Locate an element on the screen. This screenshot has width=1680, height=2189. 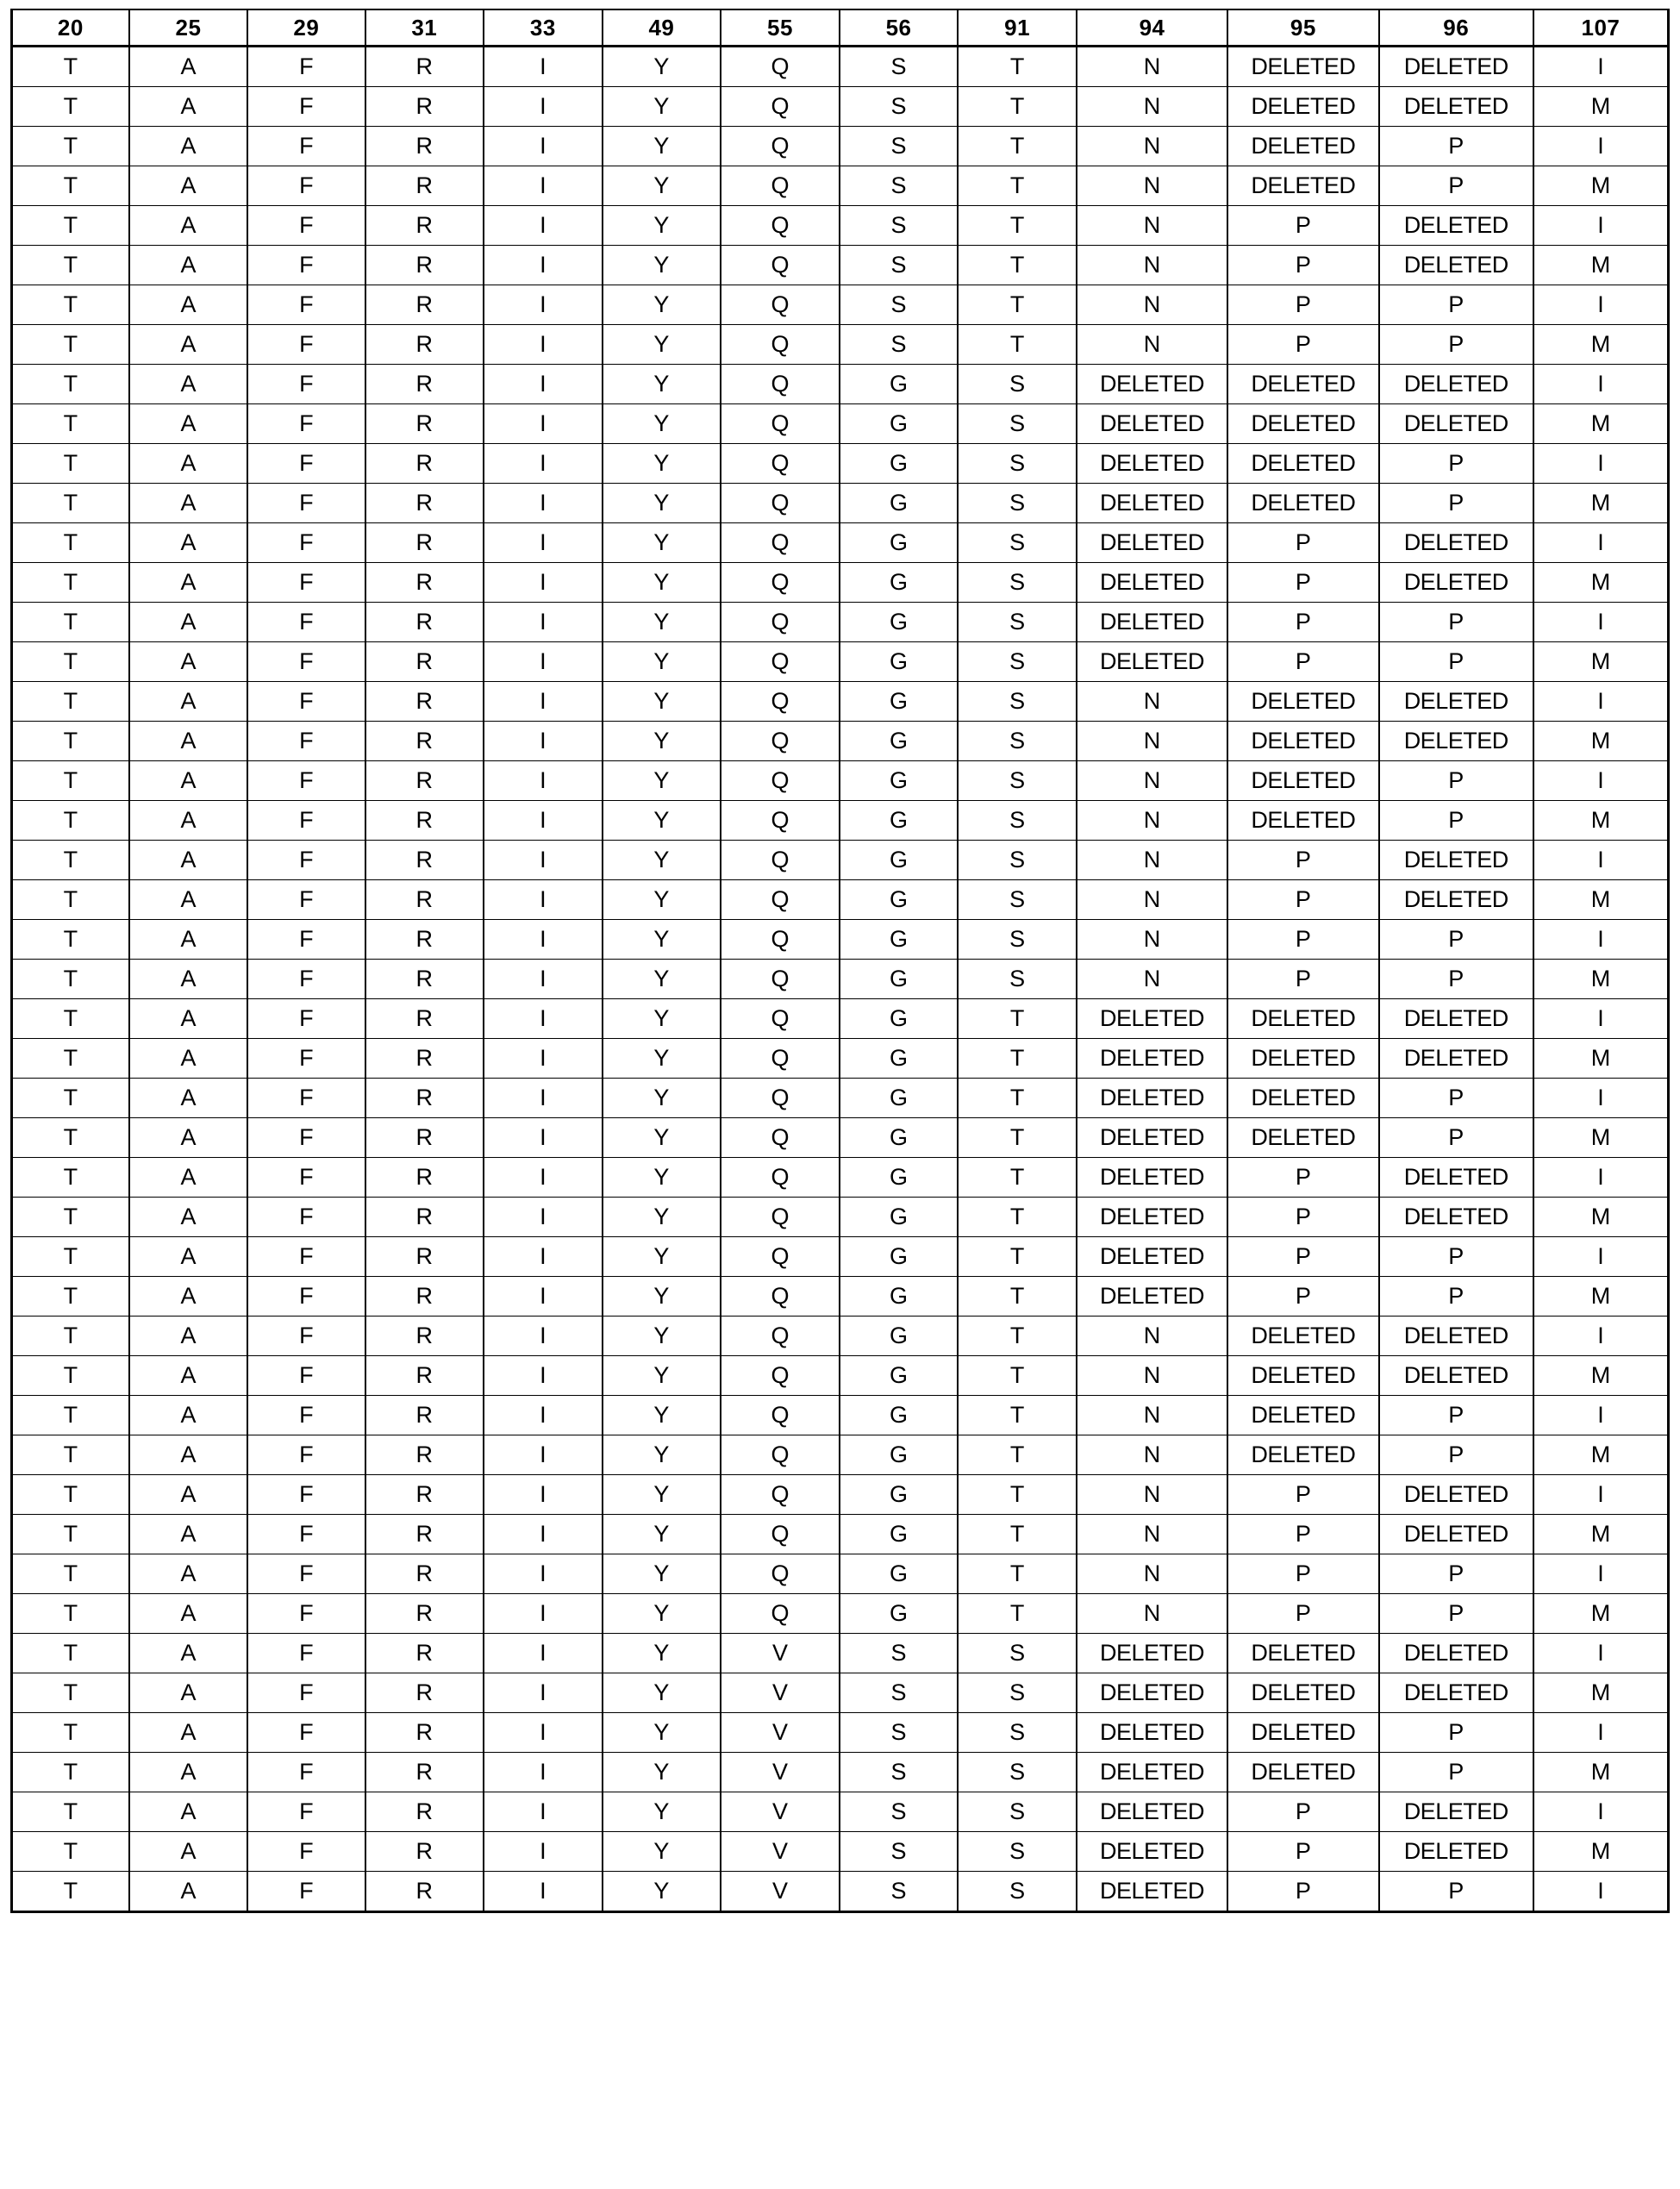
column-header: 29 is located at coordinates (306, 28).